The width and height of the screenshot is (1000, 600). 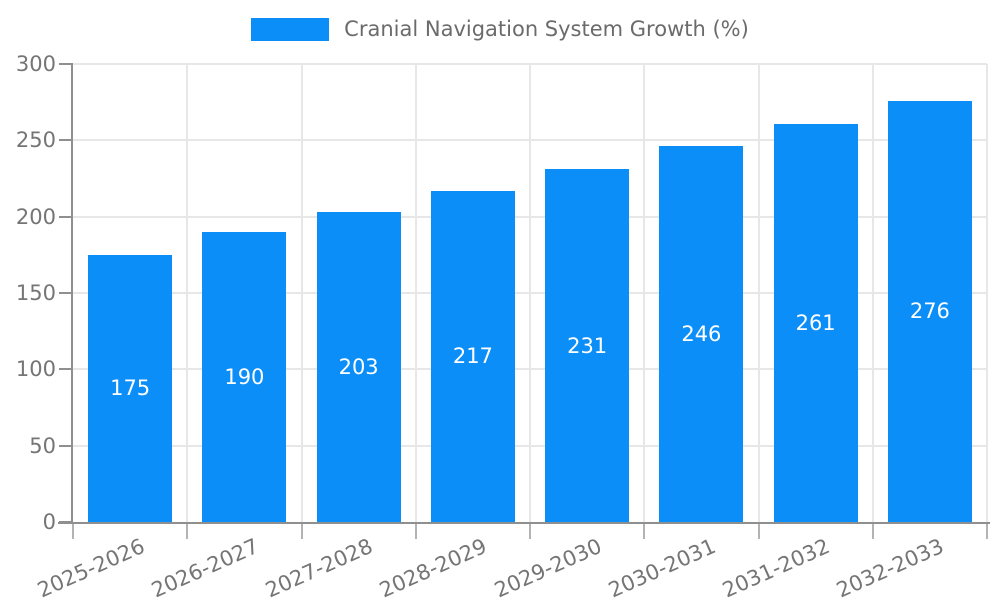 What do you see at coordinates (319, 567) in the screenshot?
I see `x-axis-label: 2027-2028` at bounding box center [319, 567].